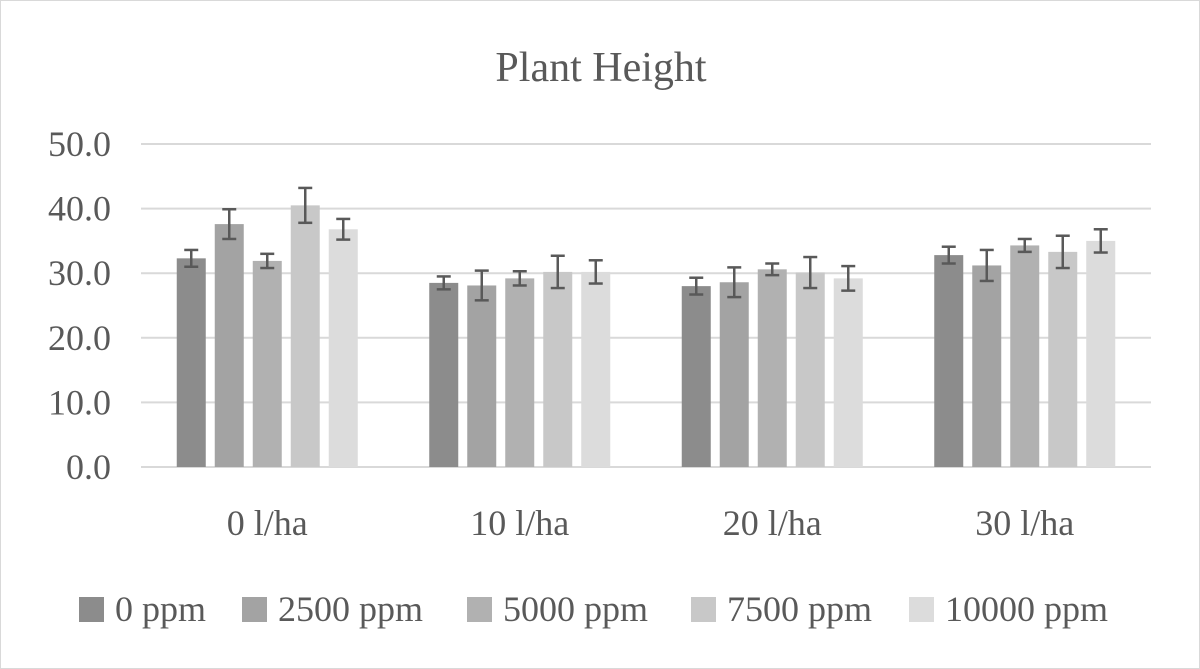  What do you see at coordinates (646, 244) in the screenshot?
I see `error-bars` at bounding box center [646, 244].